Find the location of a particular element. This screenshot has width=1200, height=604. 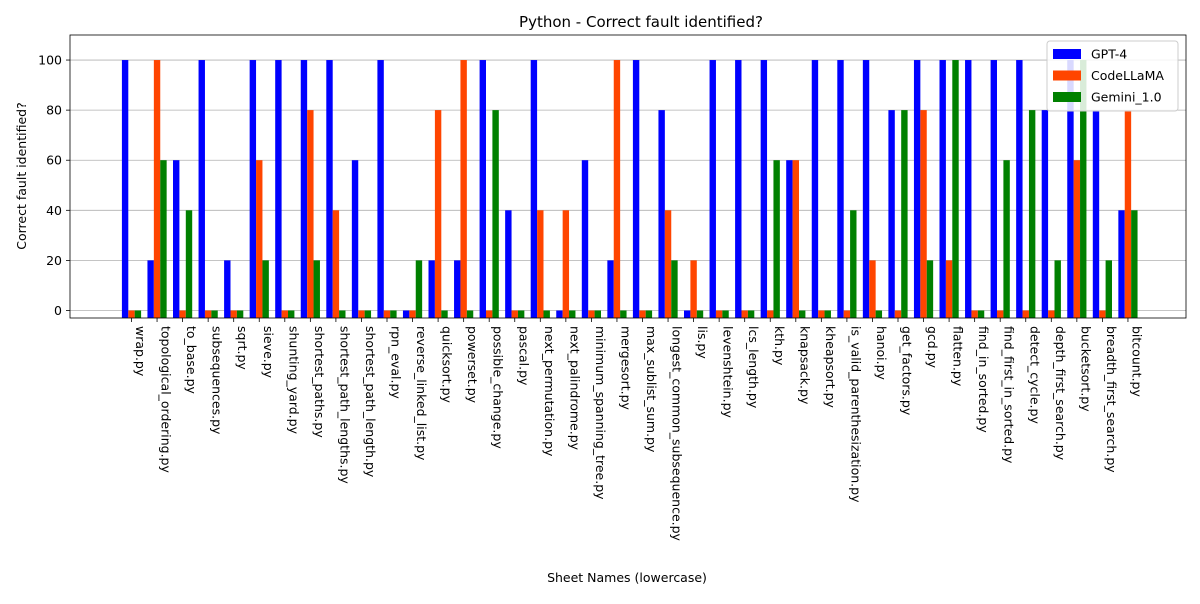

y-tick-label: 20 is located at coordinates (54, 260).